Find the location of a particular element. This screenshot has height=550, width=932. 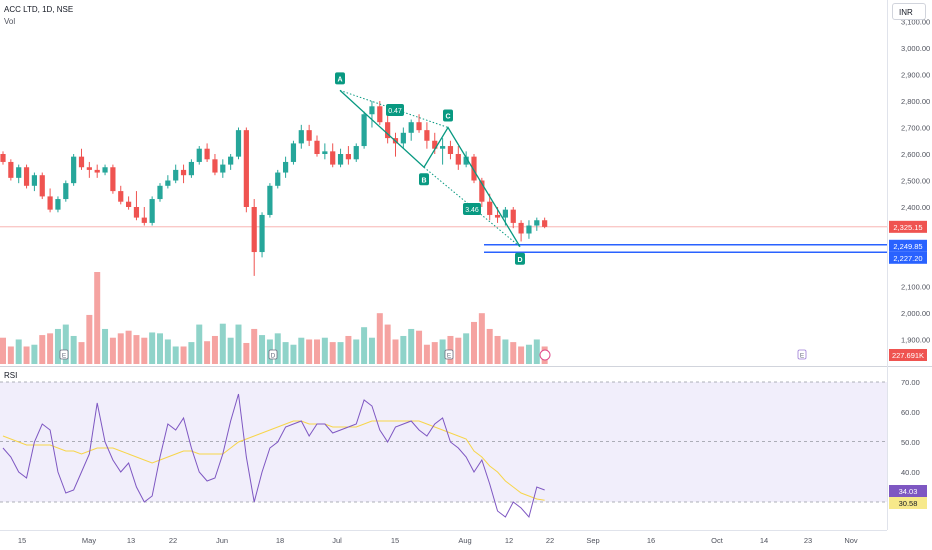

time-tick-label: 13 is located at coordinates (131, 540).